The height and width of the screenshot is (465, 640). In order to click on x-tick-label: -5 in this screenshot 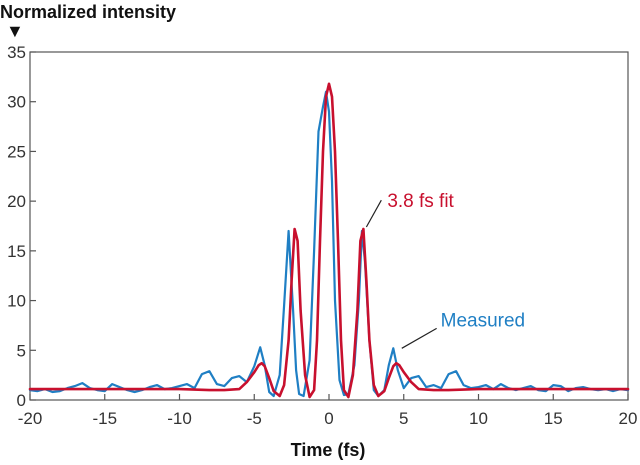, I will do `click(254, 418)`.